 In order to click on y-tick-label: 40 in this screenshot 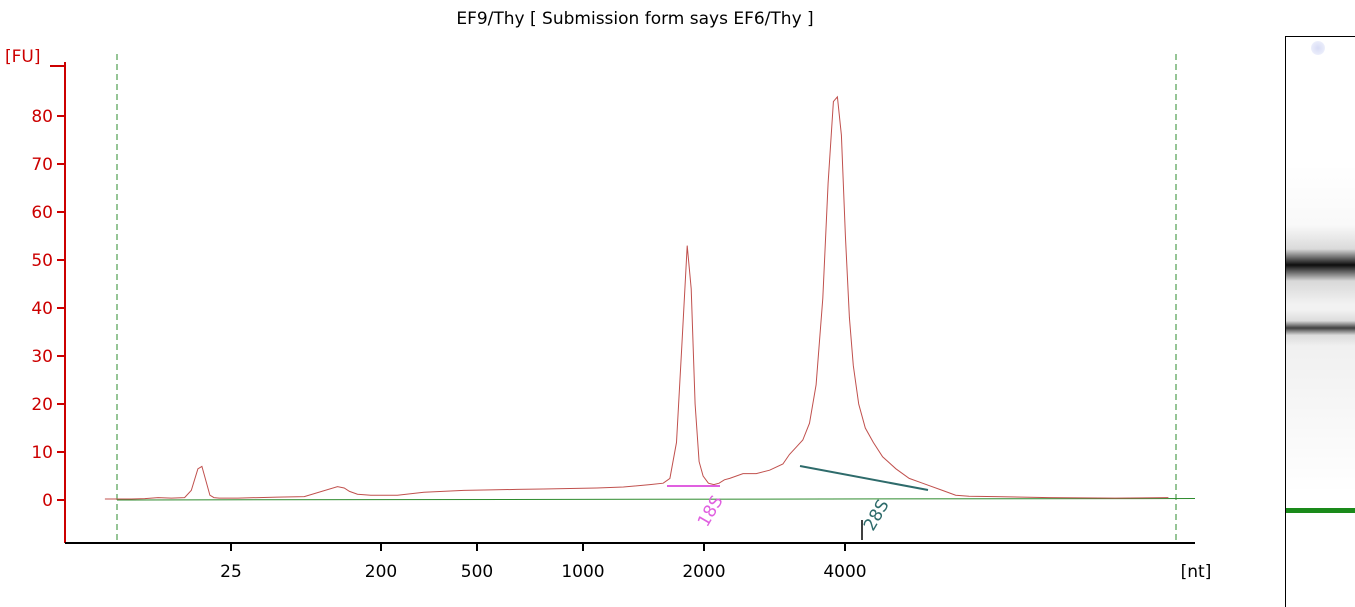, I will do `click(42, 309)`.